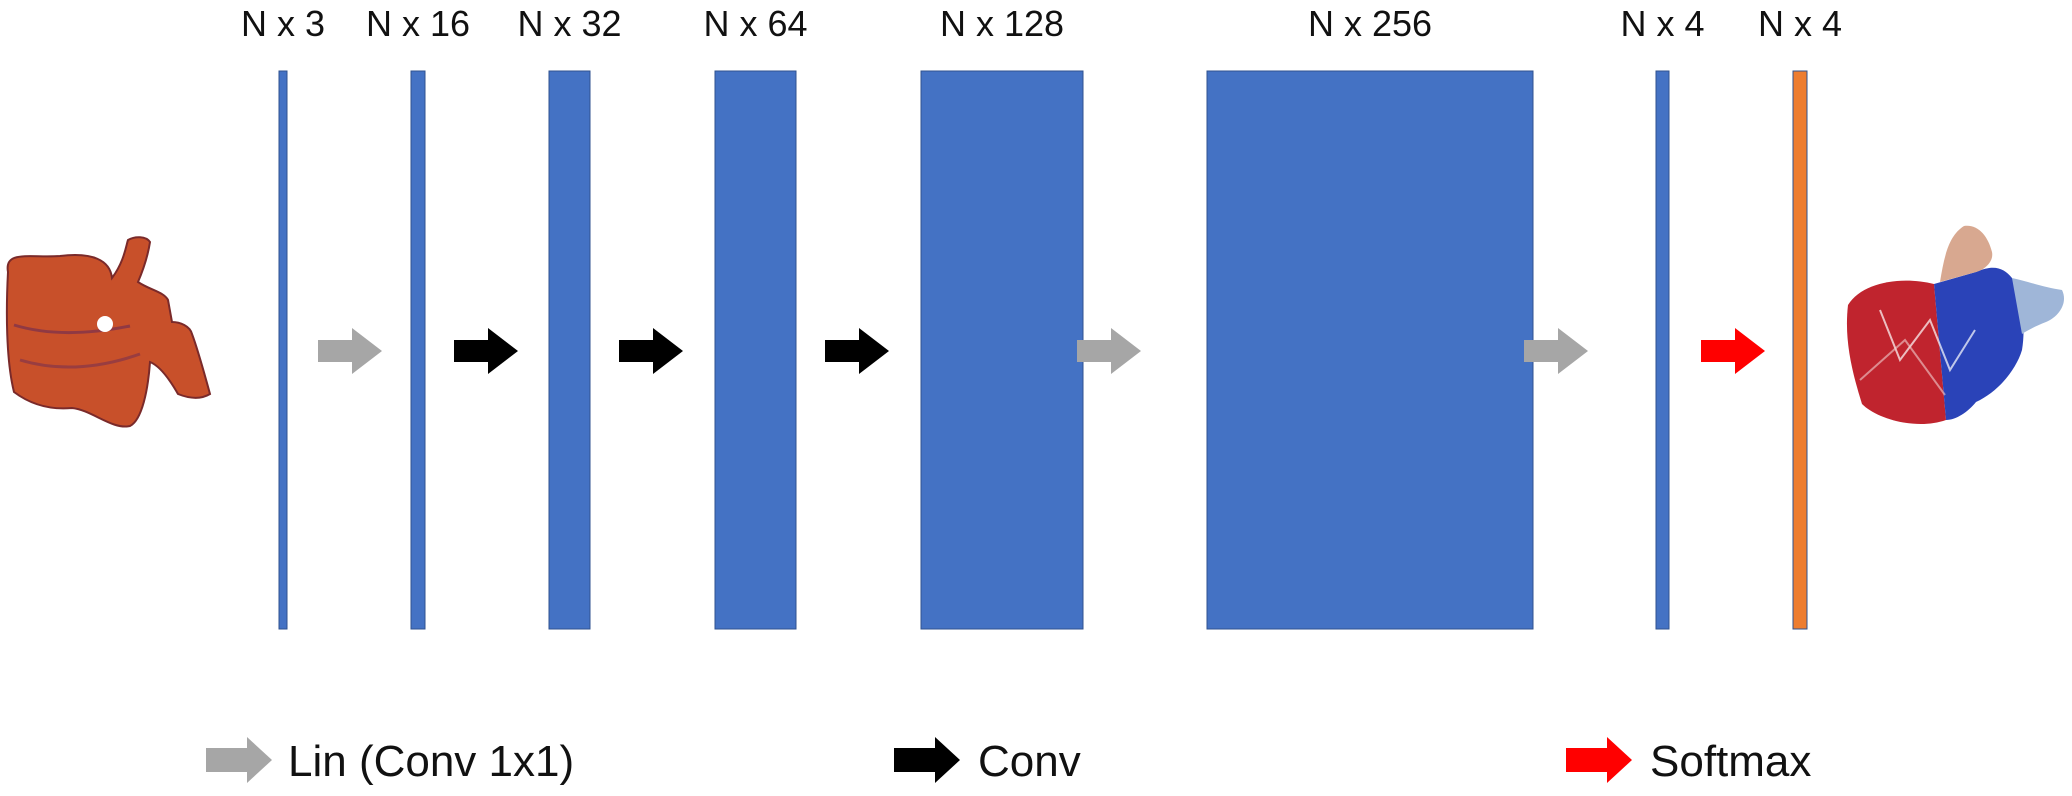  Describe the element at coordinates (1002, 23) in the screenshot. I see `layer-dimension-label: N x 128` at that location.